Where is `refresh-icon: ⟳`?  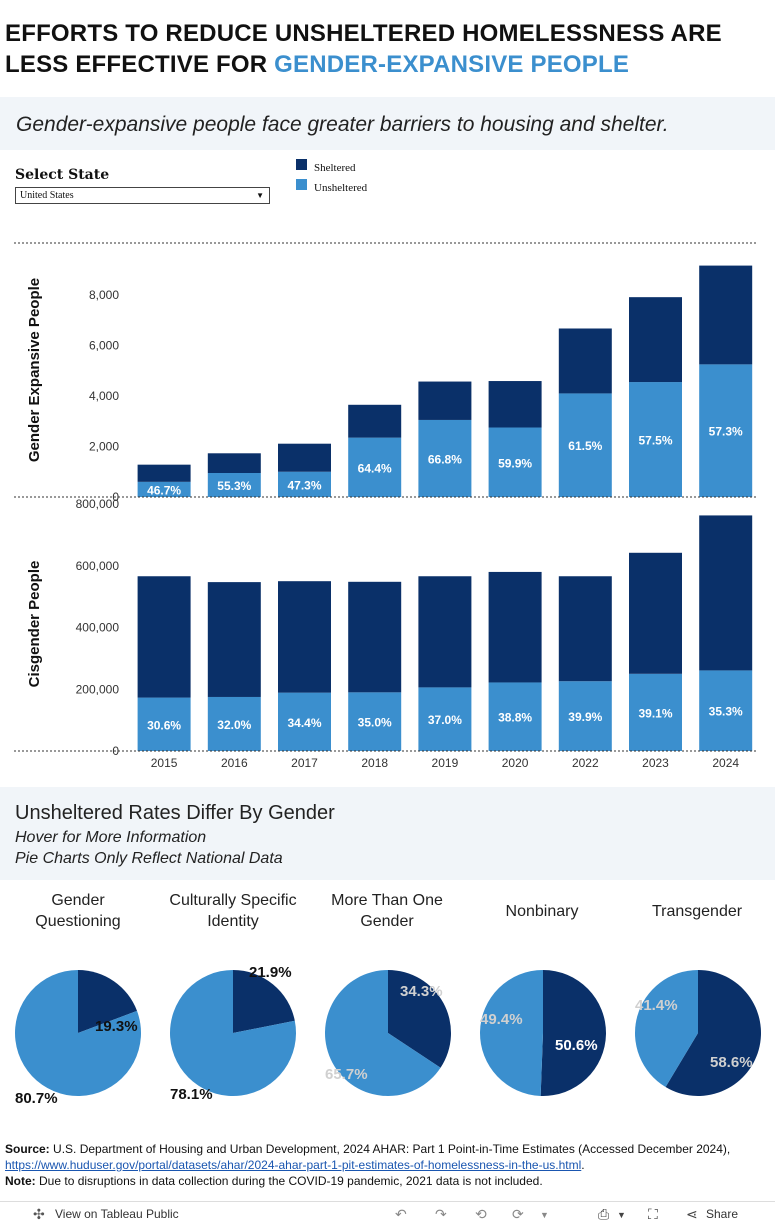
refresh-icon: ⟳ is located at coordinates (518, 1214).